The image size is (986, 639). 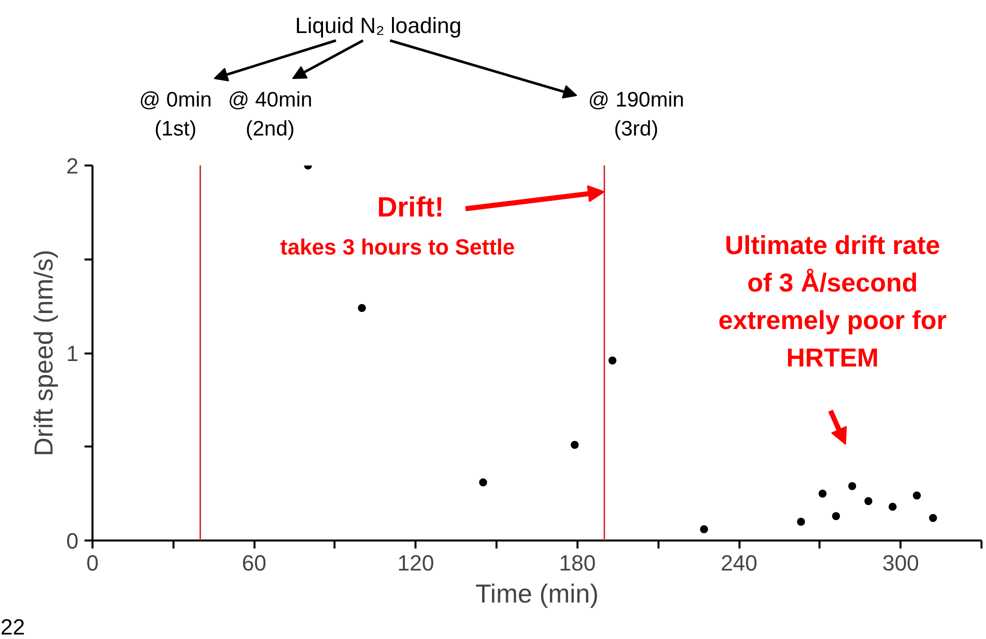 What do you see at coordinates (739, 563) in the screenshot?
I see `x-tick-label: 240` at bounding box center [739, 563].